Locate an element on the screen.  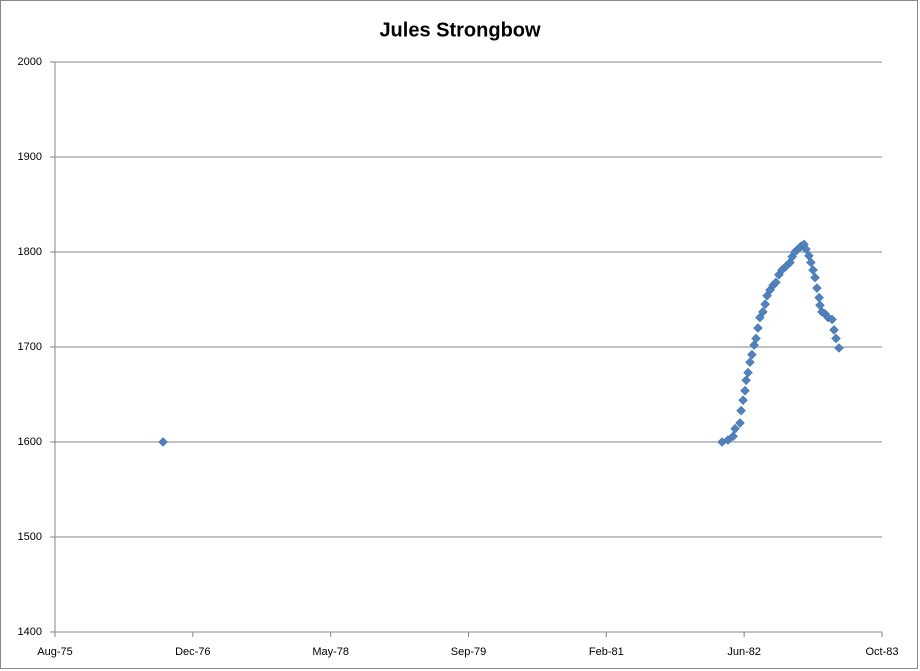
y-tick-label: 1700 is located at coordinates (30, 347).